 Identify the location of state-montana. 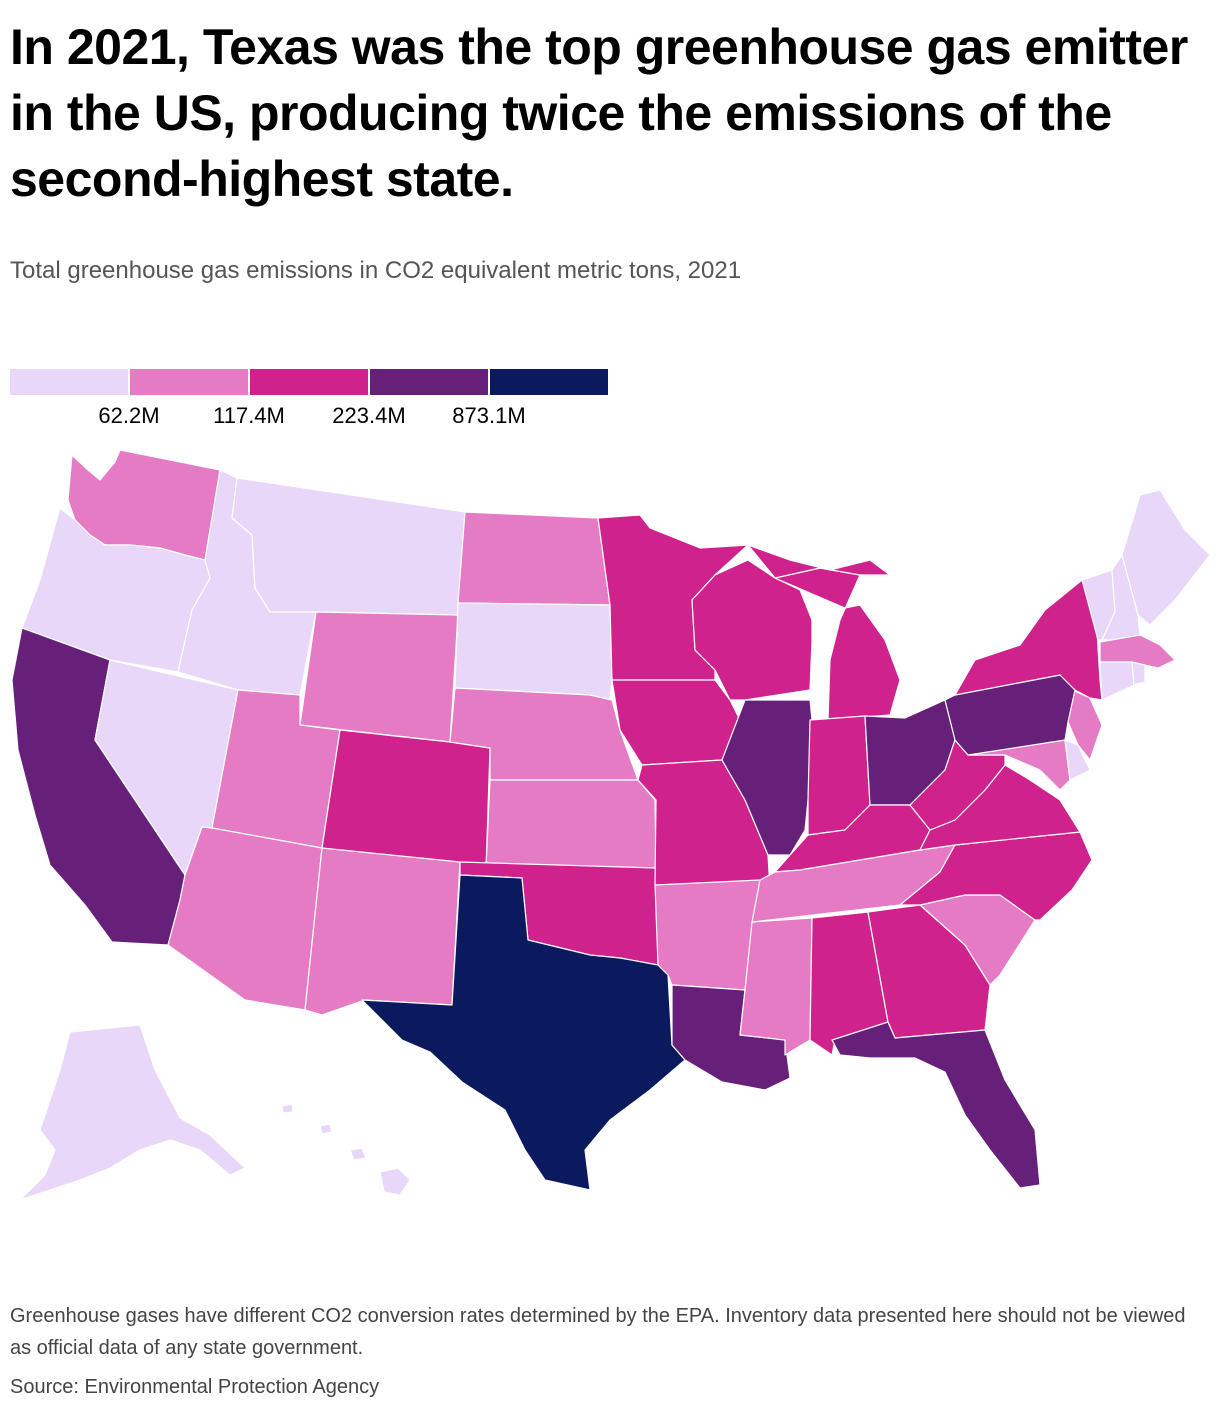
(348, 546).